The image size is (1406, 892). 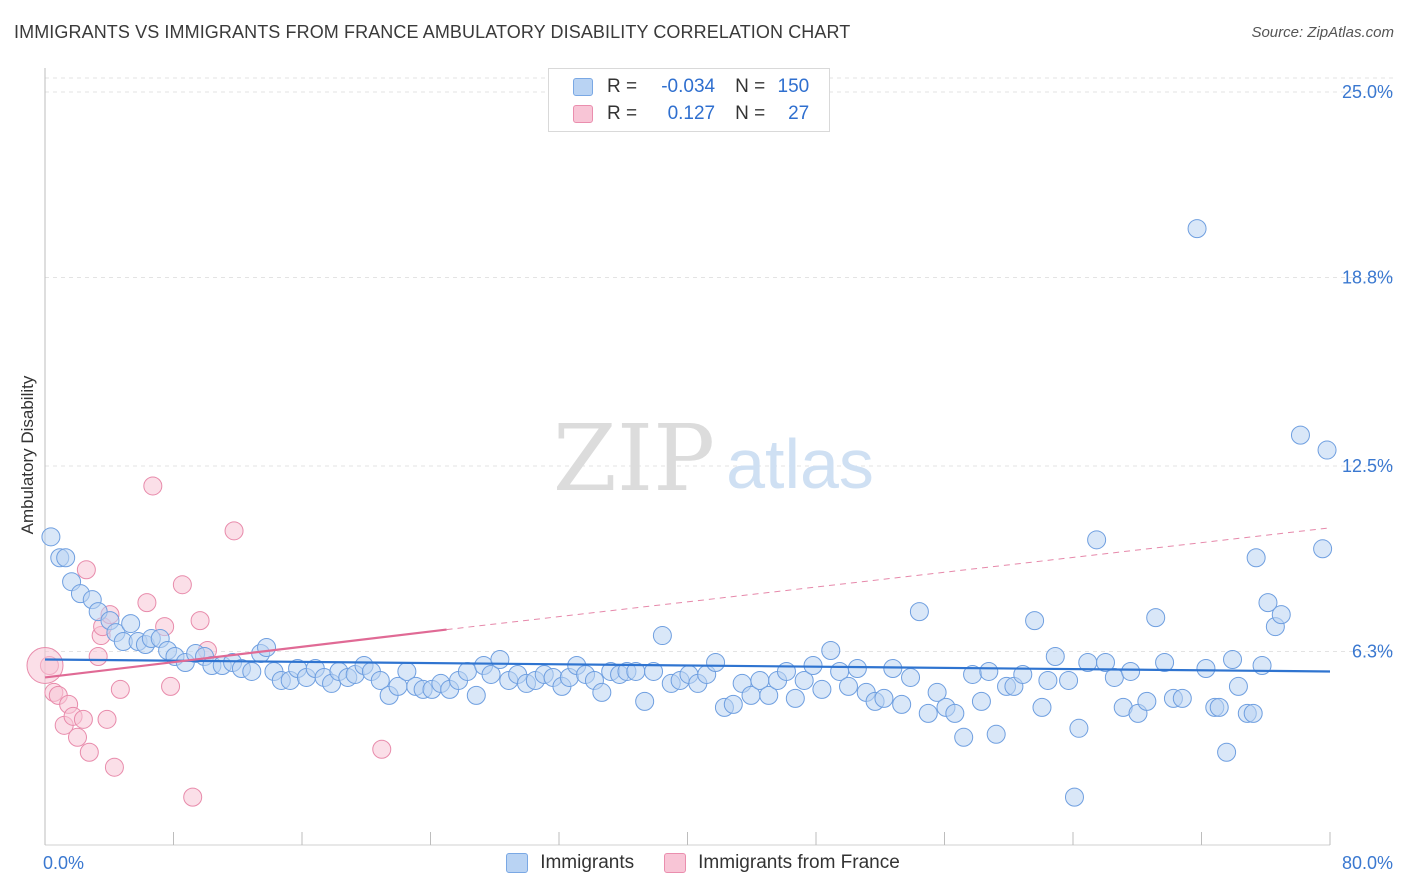 I want to click on legend-row-immigrants: R = -0.034 N = 150, so click(x=691, y=87).